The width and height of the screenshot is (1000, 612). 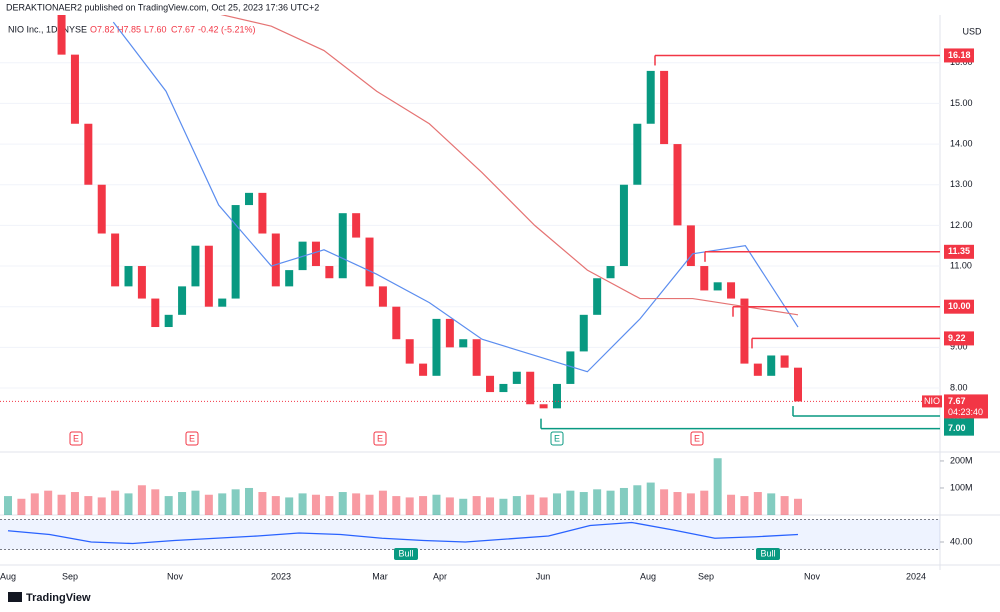 I want to click on x-tick-label: Jun, so click(x=543, y=576).